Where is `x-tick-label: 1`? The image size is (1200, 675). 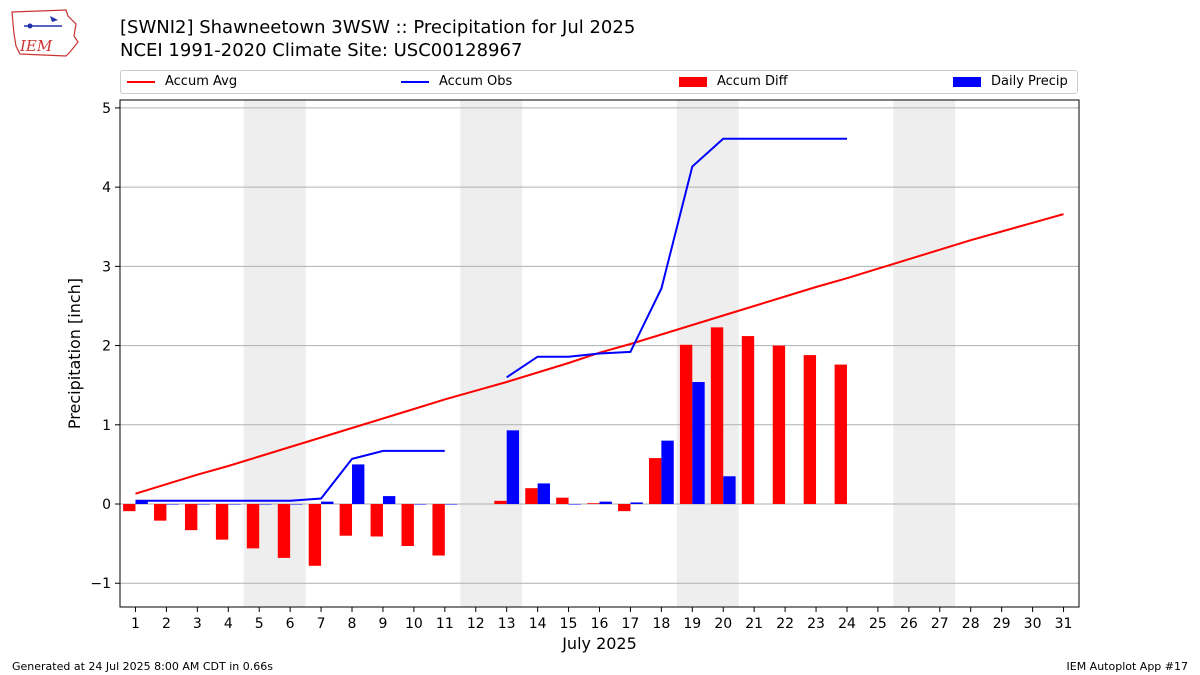
x-tick-label: 1 is located at coordinates (135, 624).